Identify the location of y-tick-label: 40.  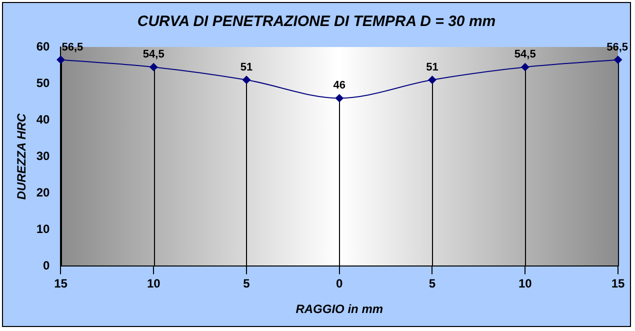
(43, 119).